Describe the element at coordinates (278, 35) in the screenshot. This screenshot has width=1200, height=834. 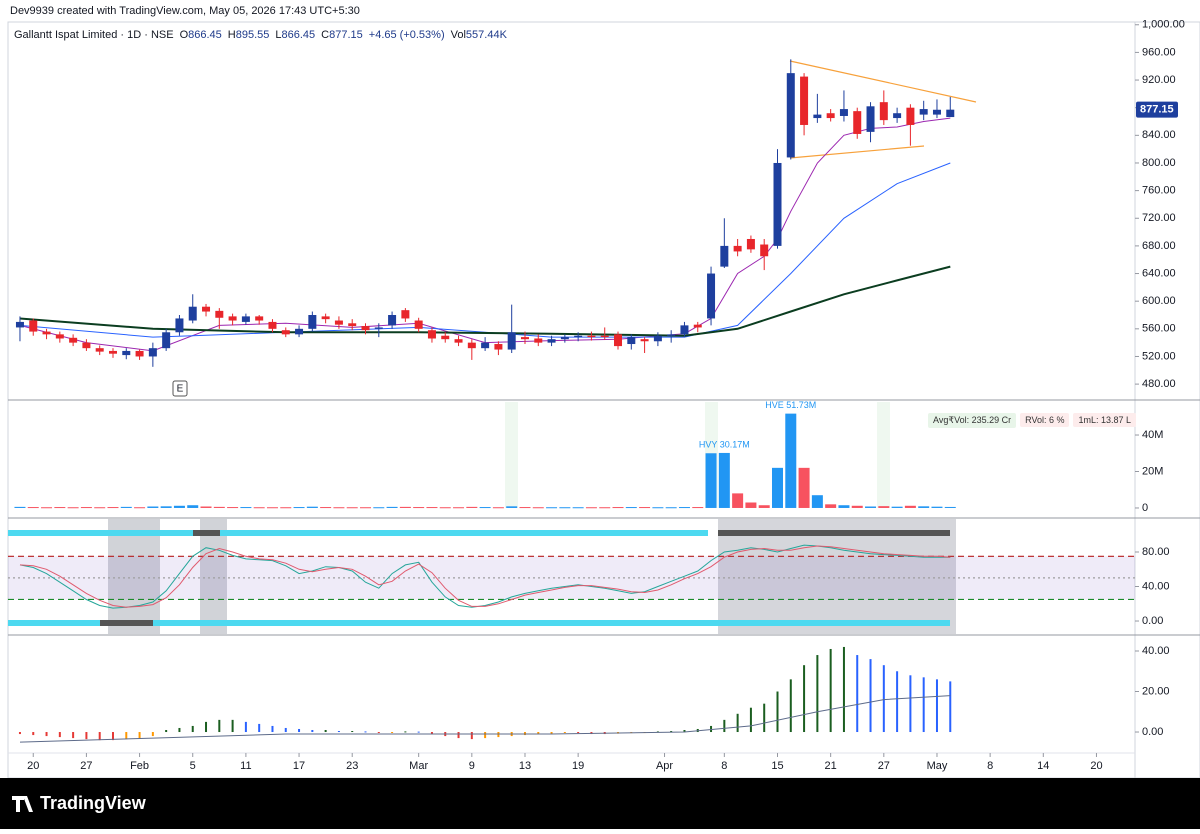
I see `legend-label: L` at that location.